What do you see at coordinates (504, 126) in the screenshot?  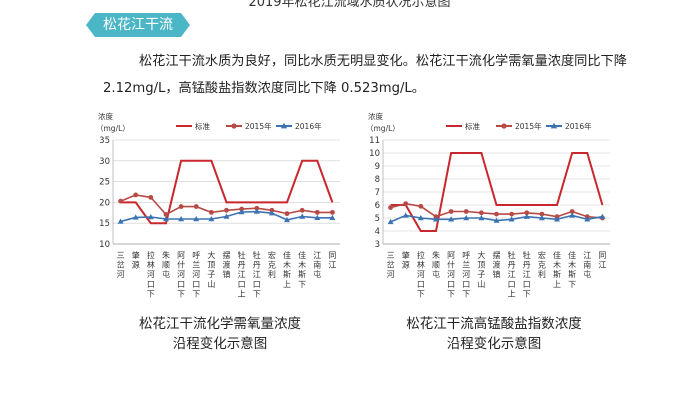 I see `legend-marker-2015` at bounding box center [504, 126].